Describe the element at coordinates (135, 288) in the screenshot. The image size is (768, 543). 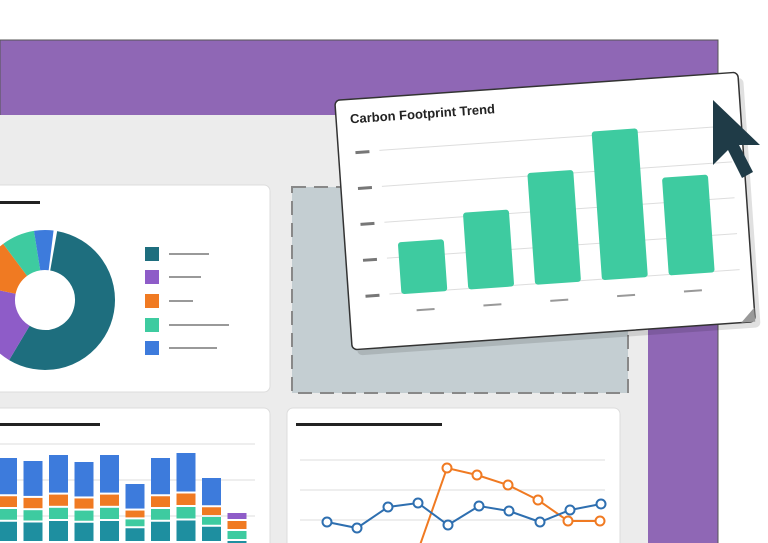
I see `donut-card` at that location.